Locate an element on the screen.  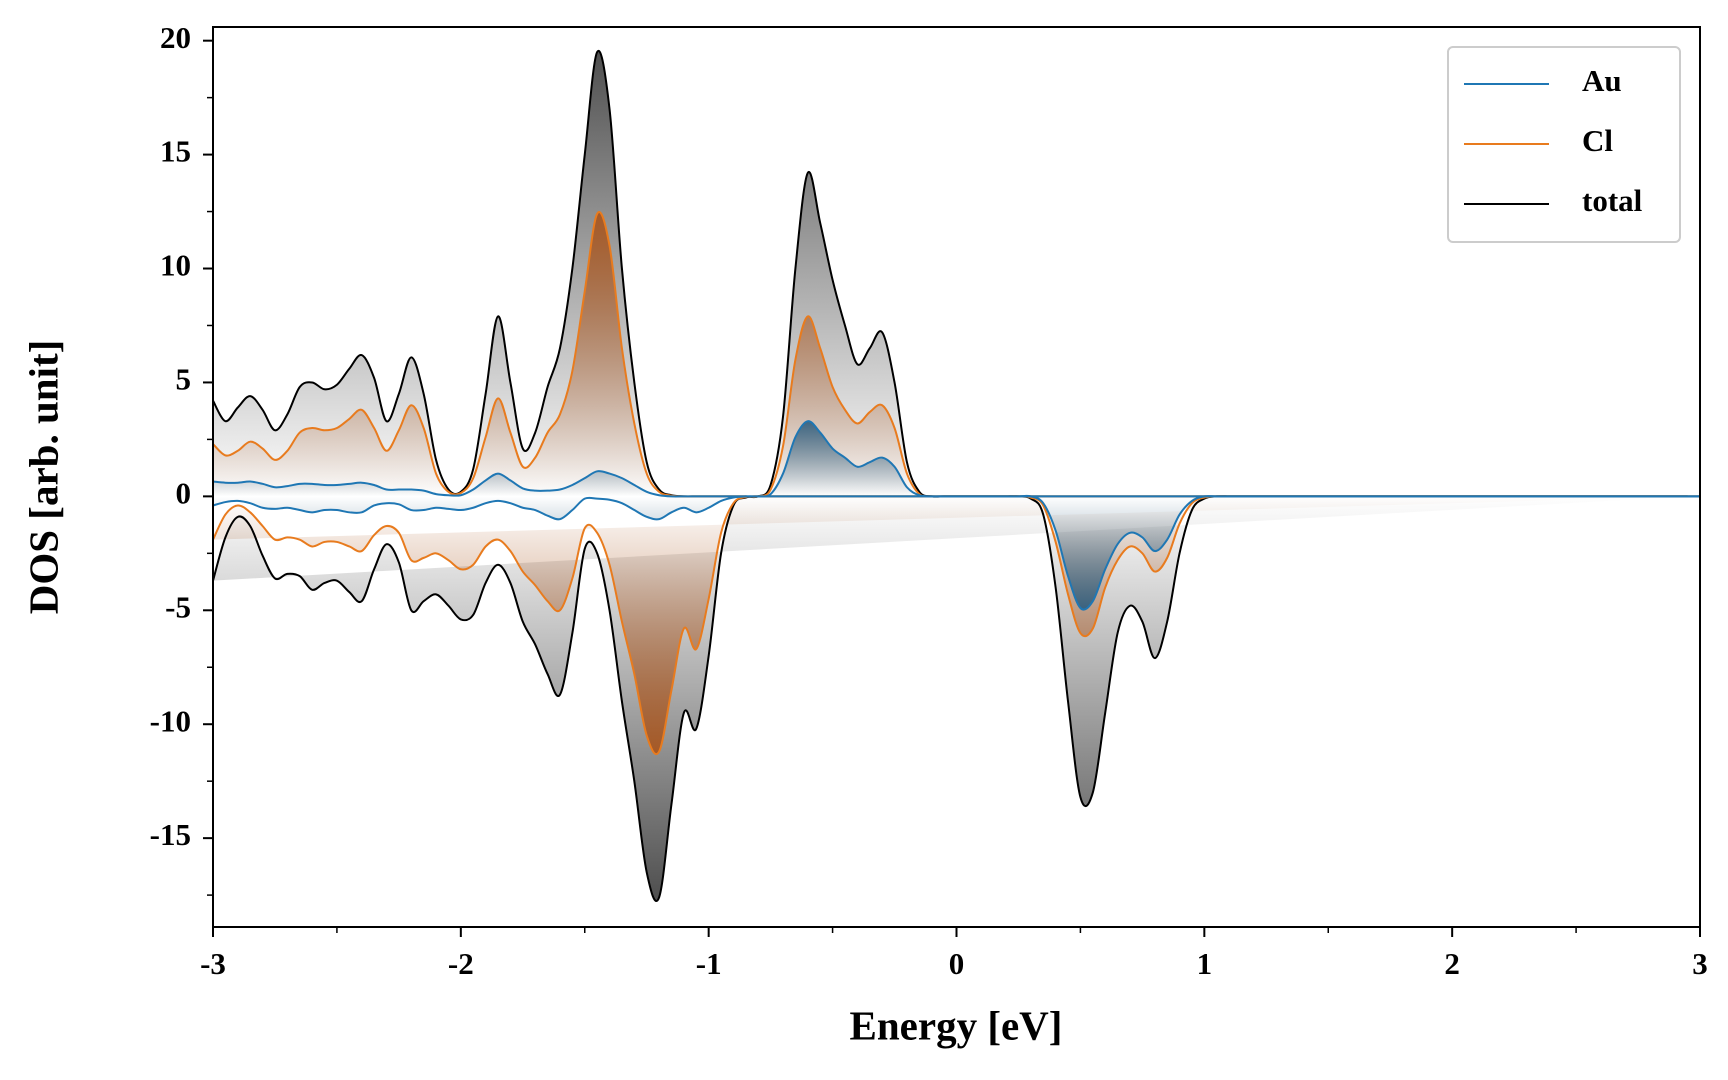
y-tick-label: 10 is located at coordinates (175, 265).